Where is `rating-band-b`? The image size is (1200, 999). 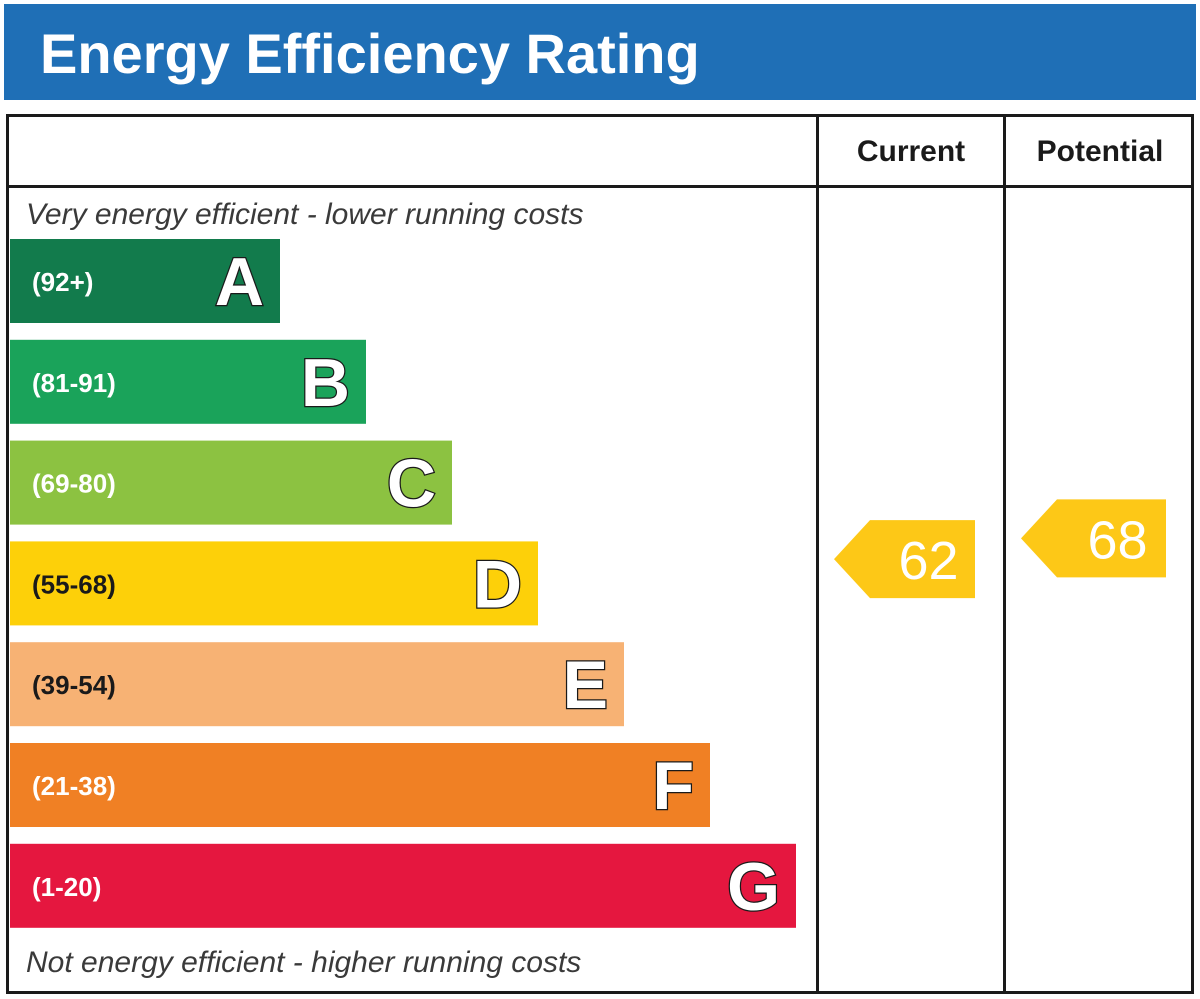 rating-band-b is located at coordinates (188, 381).